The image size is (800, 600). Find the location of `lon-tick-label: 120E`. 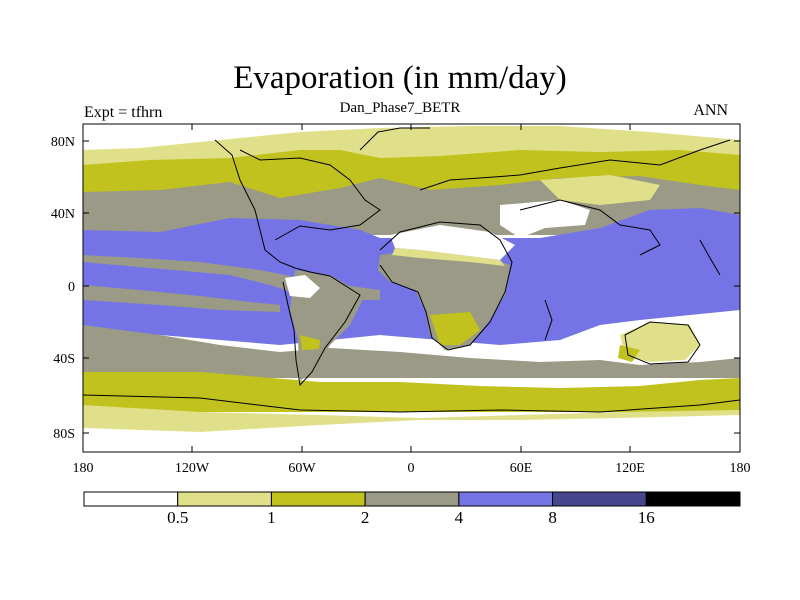

lon-tick-label: 120E is located at coordinates (630, 468).